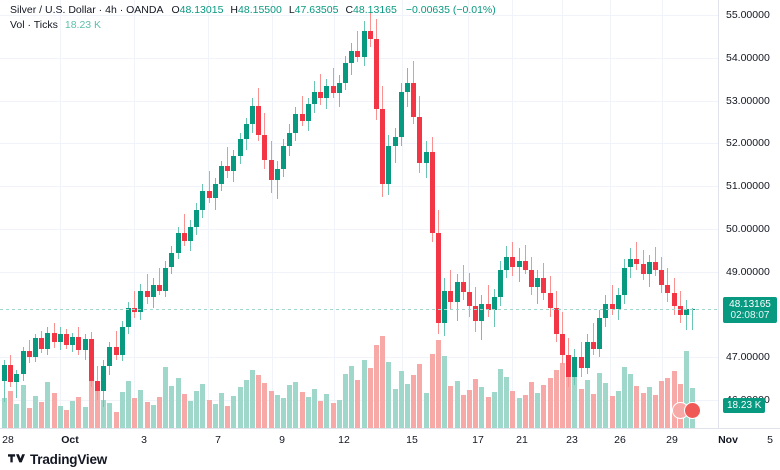 The image size is (780, 470). What do you see at coordinates (359, 272) in the screenshot?
I see `gridline-horizontal` at bounding box center [359, 272].